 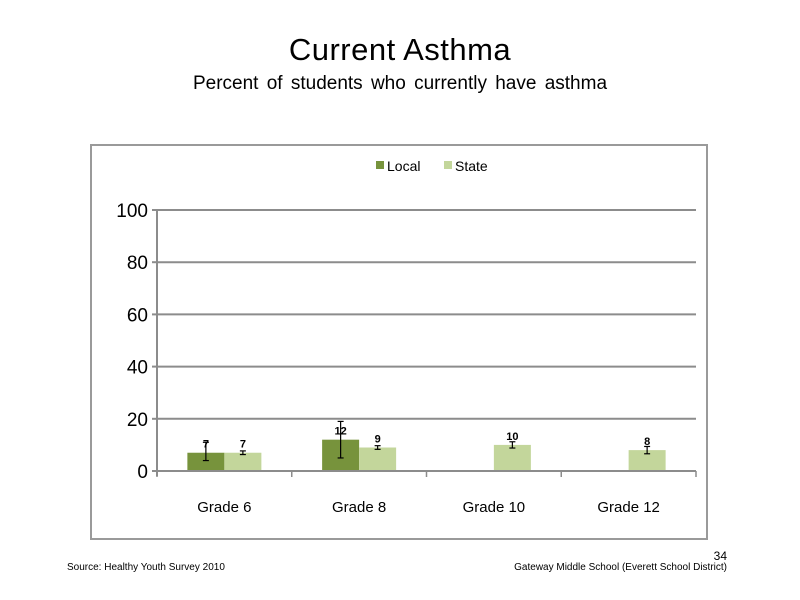 I want to click on legend-label-state: State, so click(x=471, y=166).